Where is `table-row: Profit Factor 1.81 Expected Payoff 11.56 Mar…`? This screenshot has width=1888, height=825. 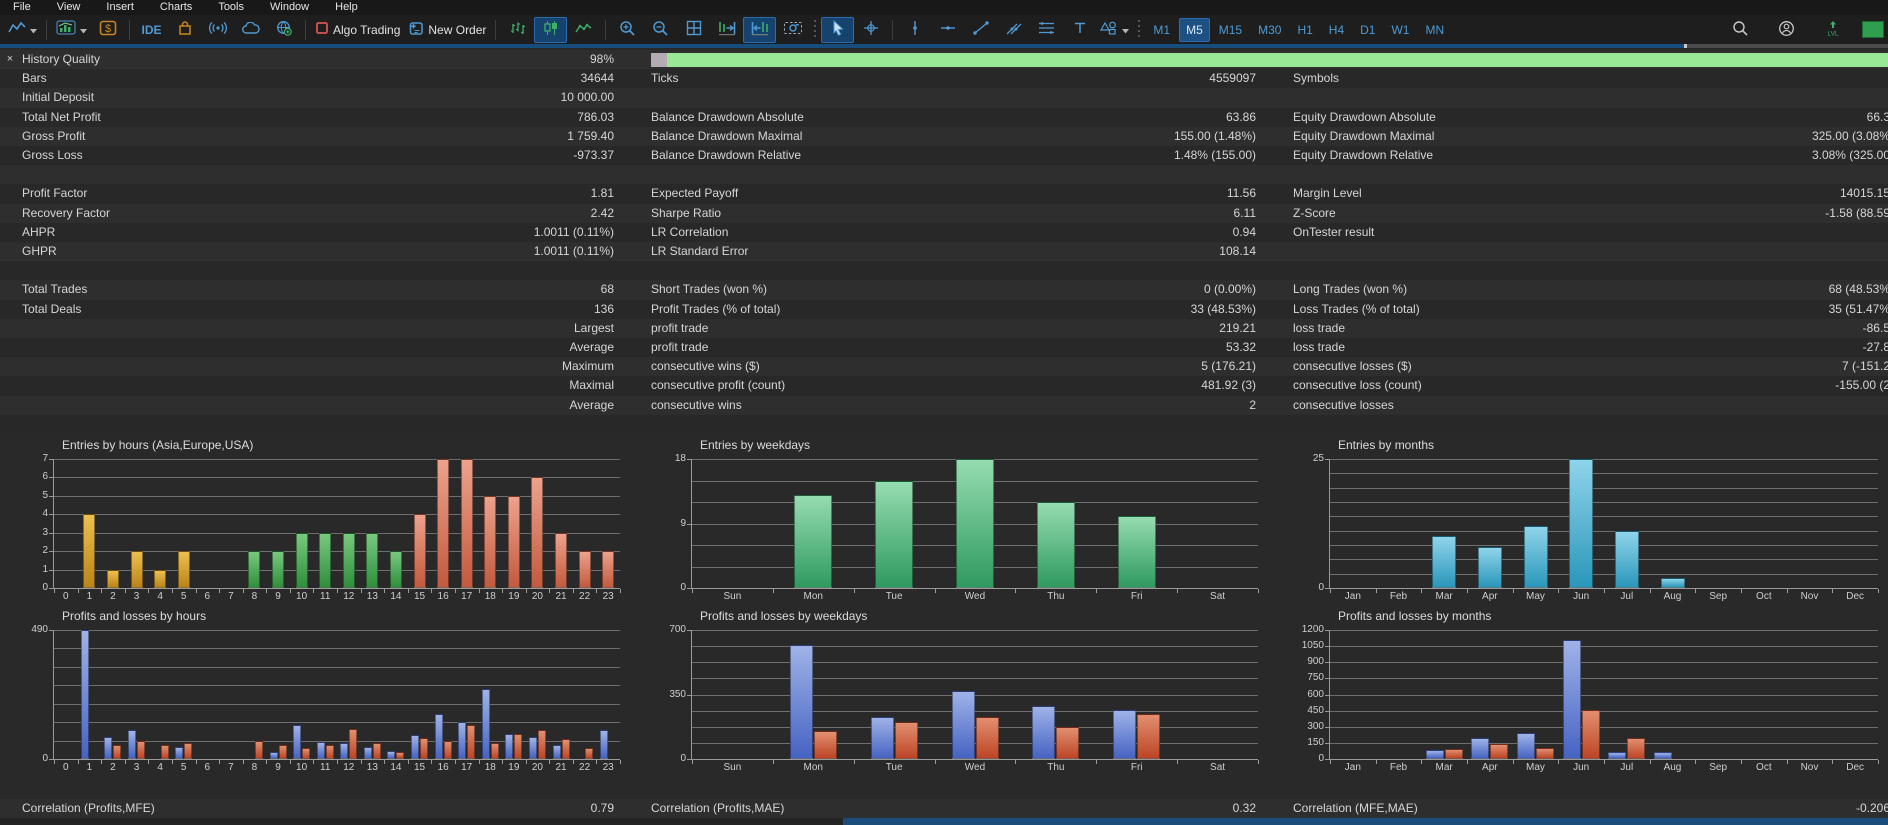
table-row: Profit Factor 1.81 Expected Payoff 11.56 Mar… is located at coordinates (944, 194).